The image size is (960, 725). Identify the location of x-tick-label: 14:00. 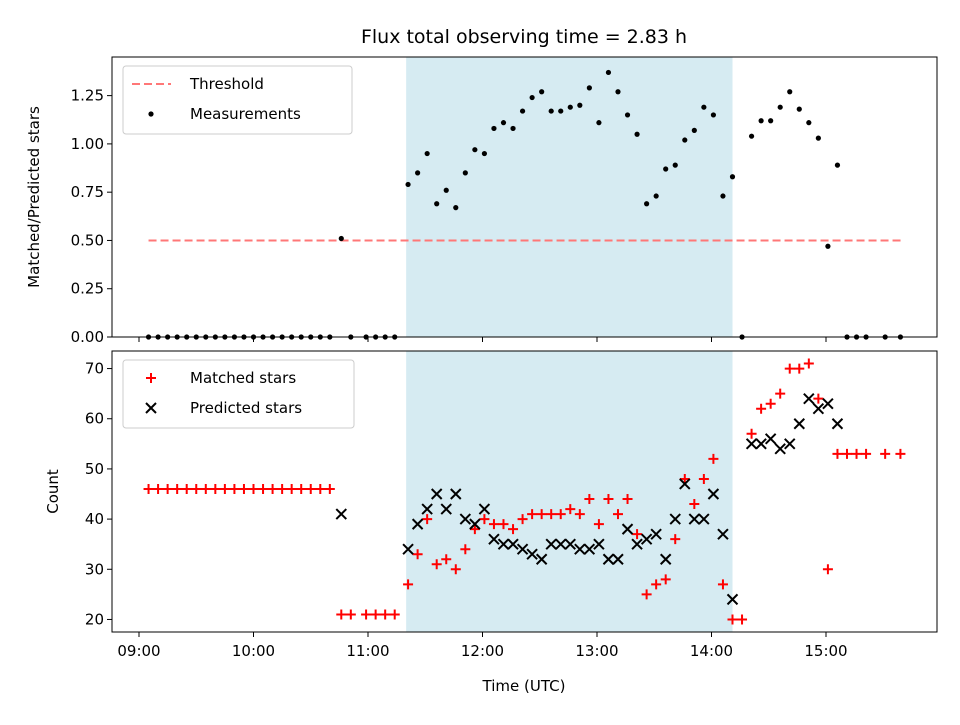
(711, 651).